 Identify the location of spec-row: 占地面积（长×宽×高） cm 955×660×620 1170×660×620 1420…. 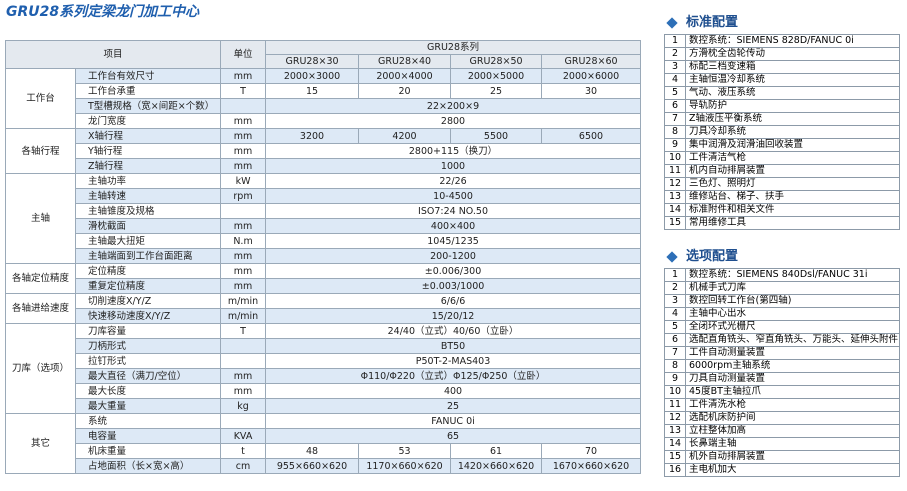
(324, 466).